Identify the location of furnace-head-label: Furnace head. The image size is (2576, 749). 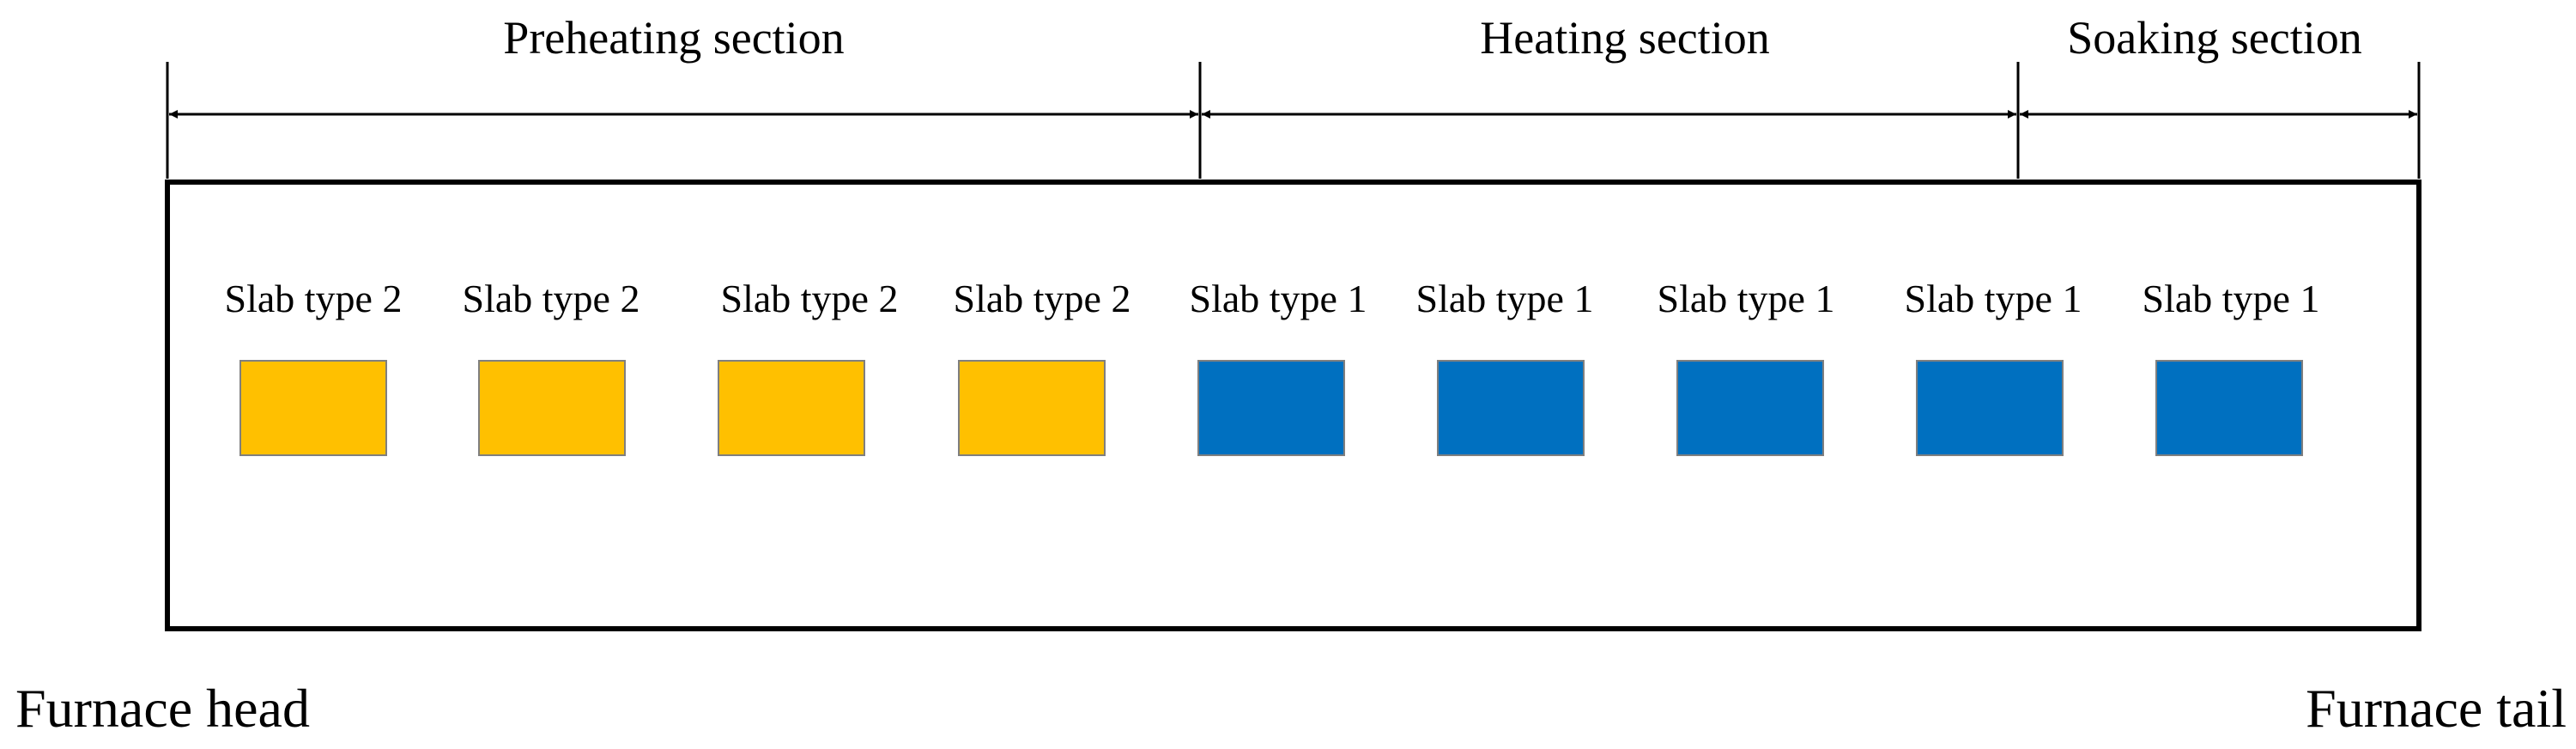
(162, 708).